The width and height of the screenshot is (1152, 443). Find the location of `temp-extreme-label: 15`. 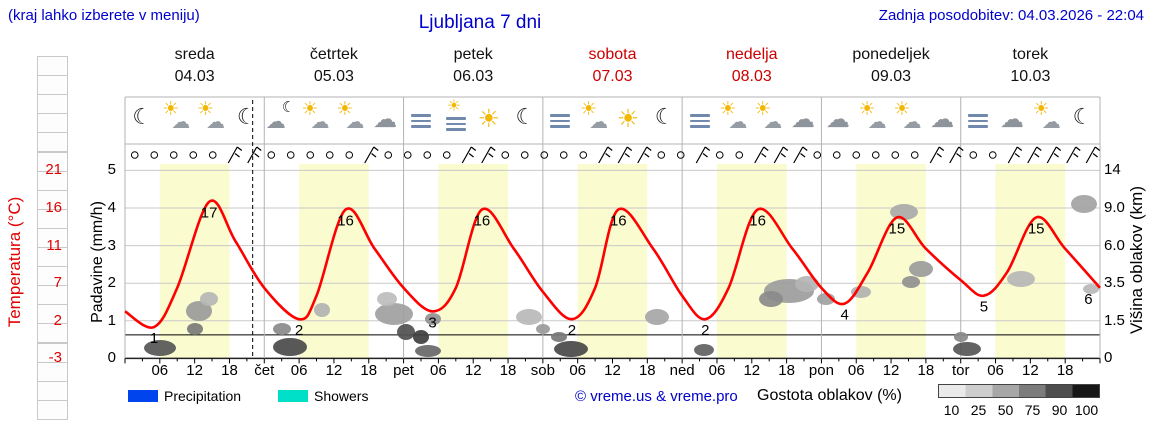

temp-extreme-label: 15 is located at coordinates (1036, 228).